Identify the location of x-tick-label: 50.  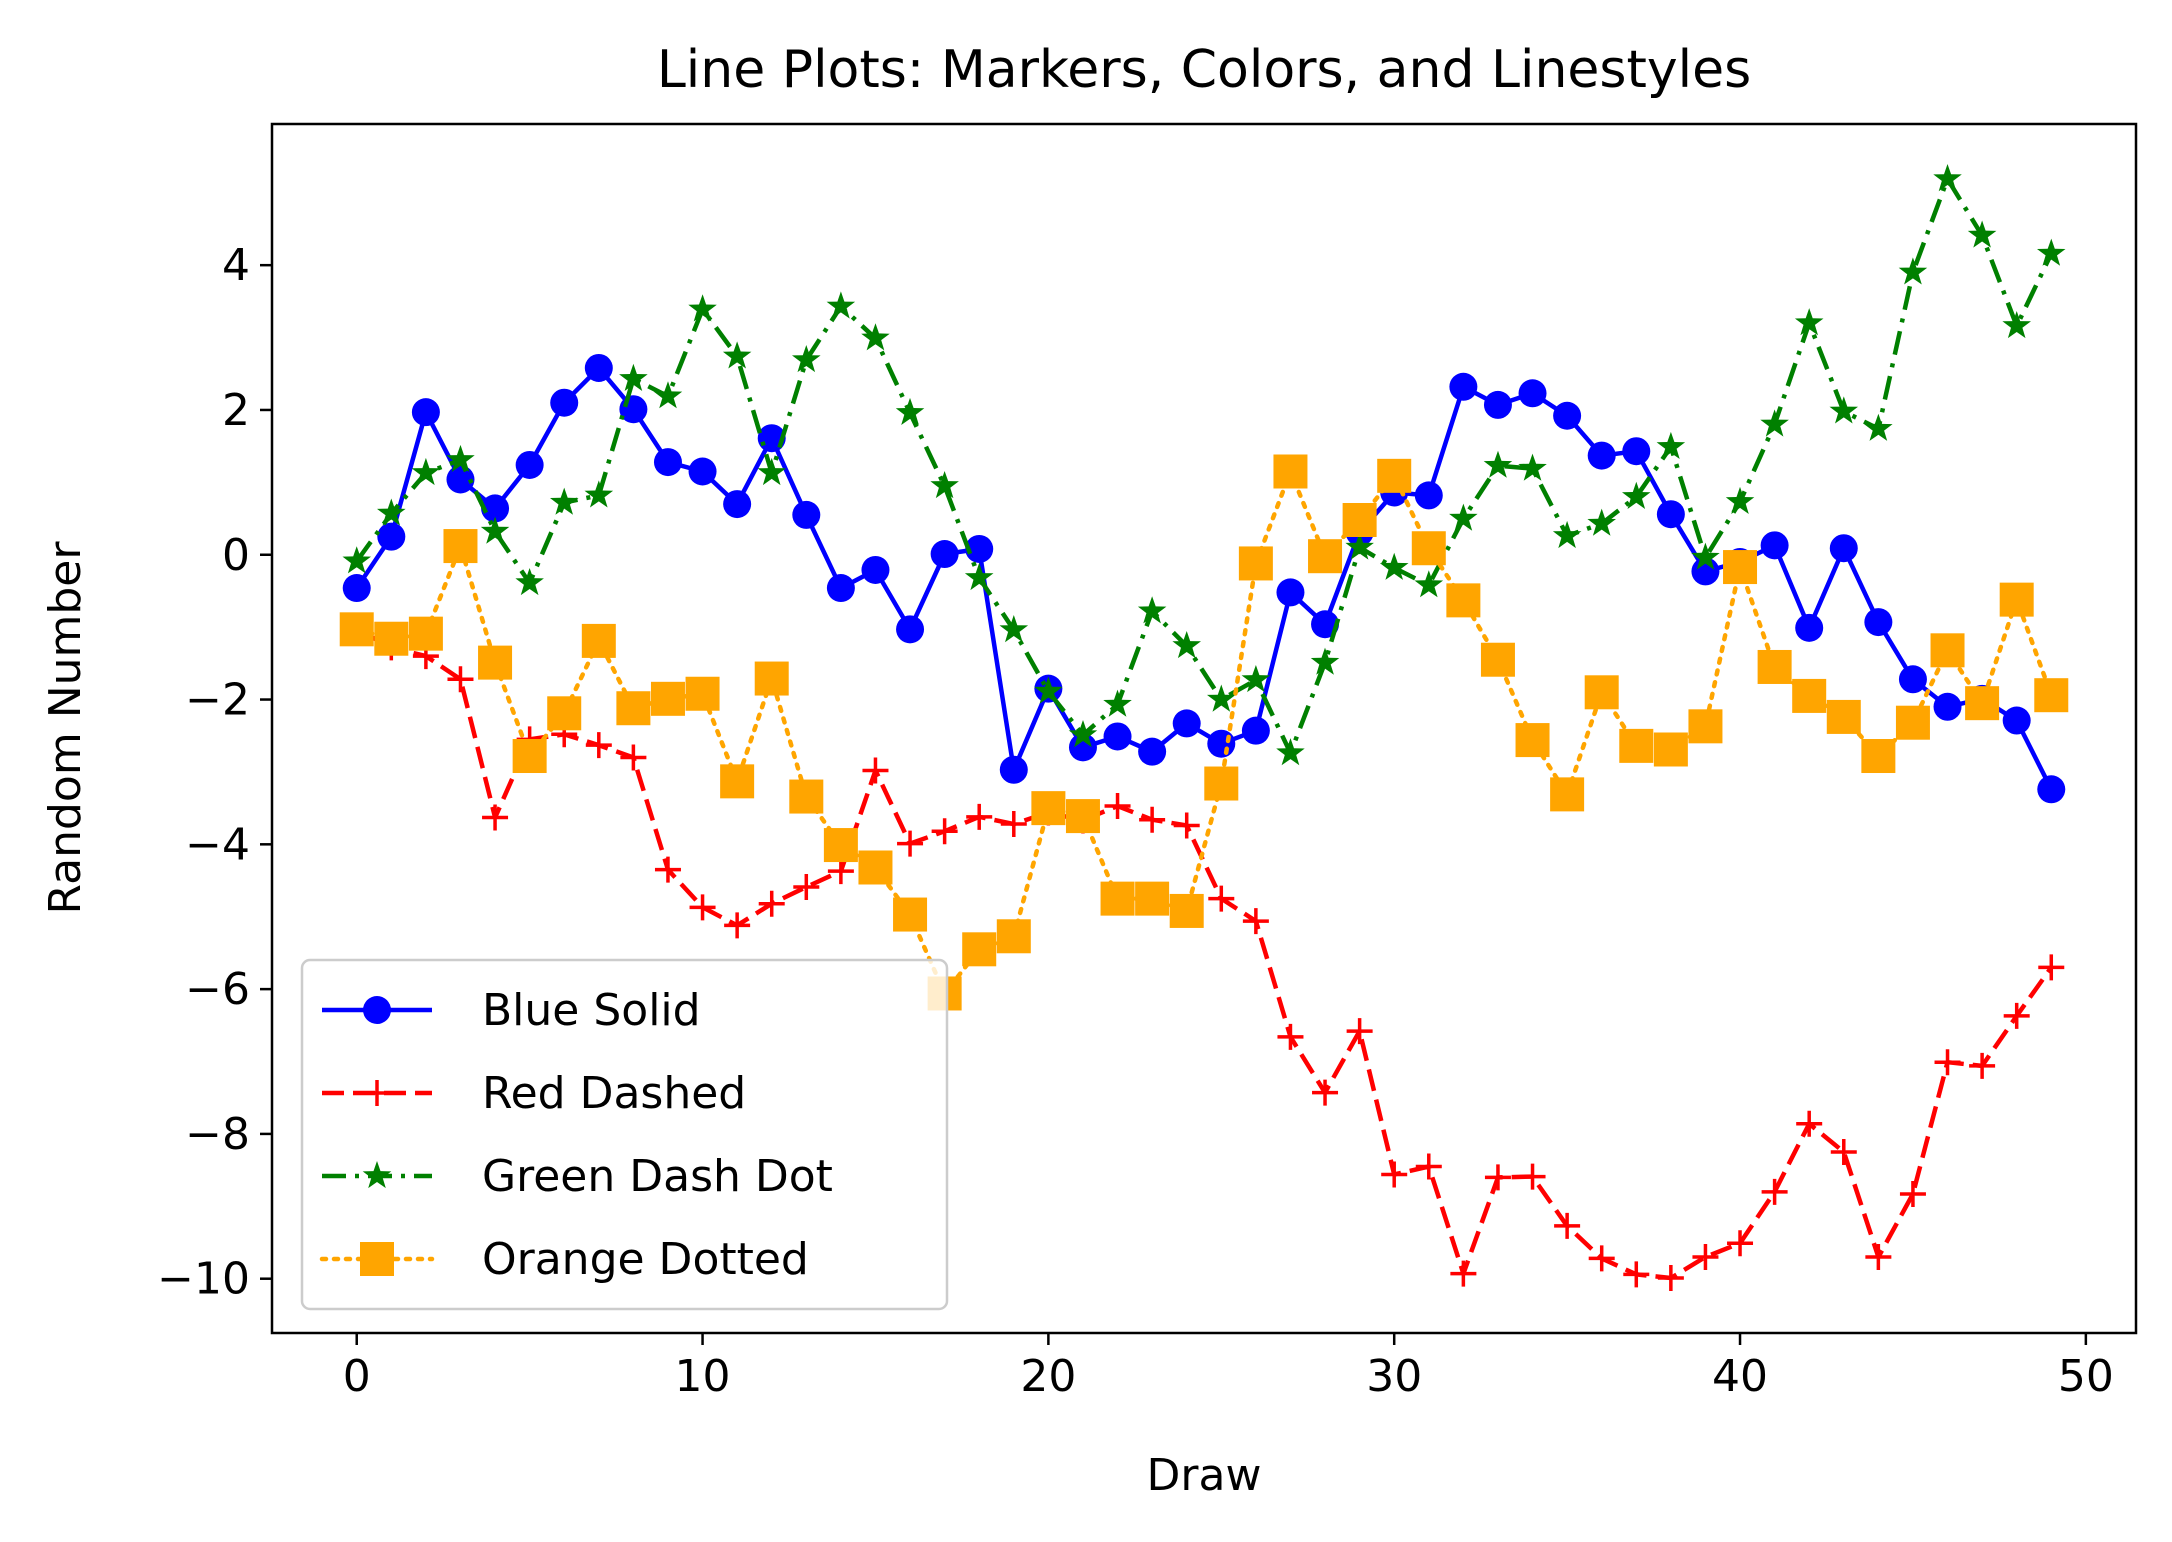
(2086, 1376).